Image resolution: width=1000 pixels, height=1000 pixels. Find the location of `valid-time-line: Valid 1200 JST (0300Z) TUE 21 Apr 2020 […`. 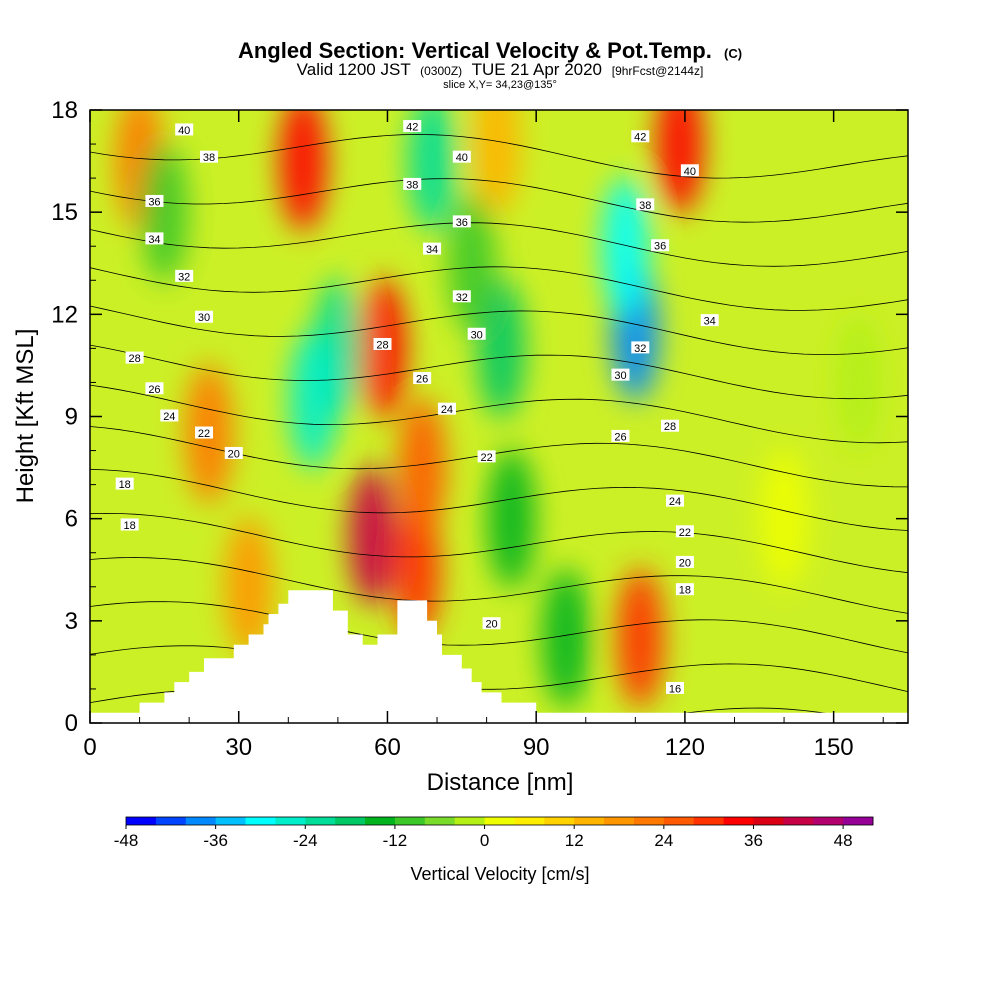

valid-time-line: Valid 1200 JST (0300Z) TUE 21 Apr 2020 [… is located at coordinates (500, 69).